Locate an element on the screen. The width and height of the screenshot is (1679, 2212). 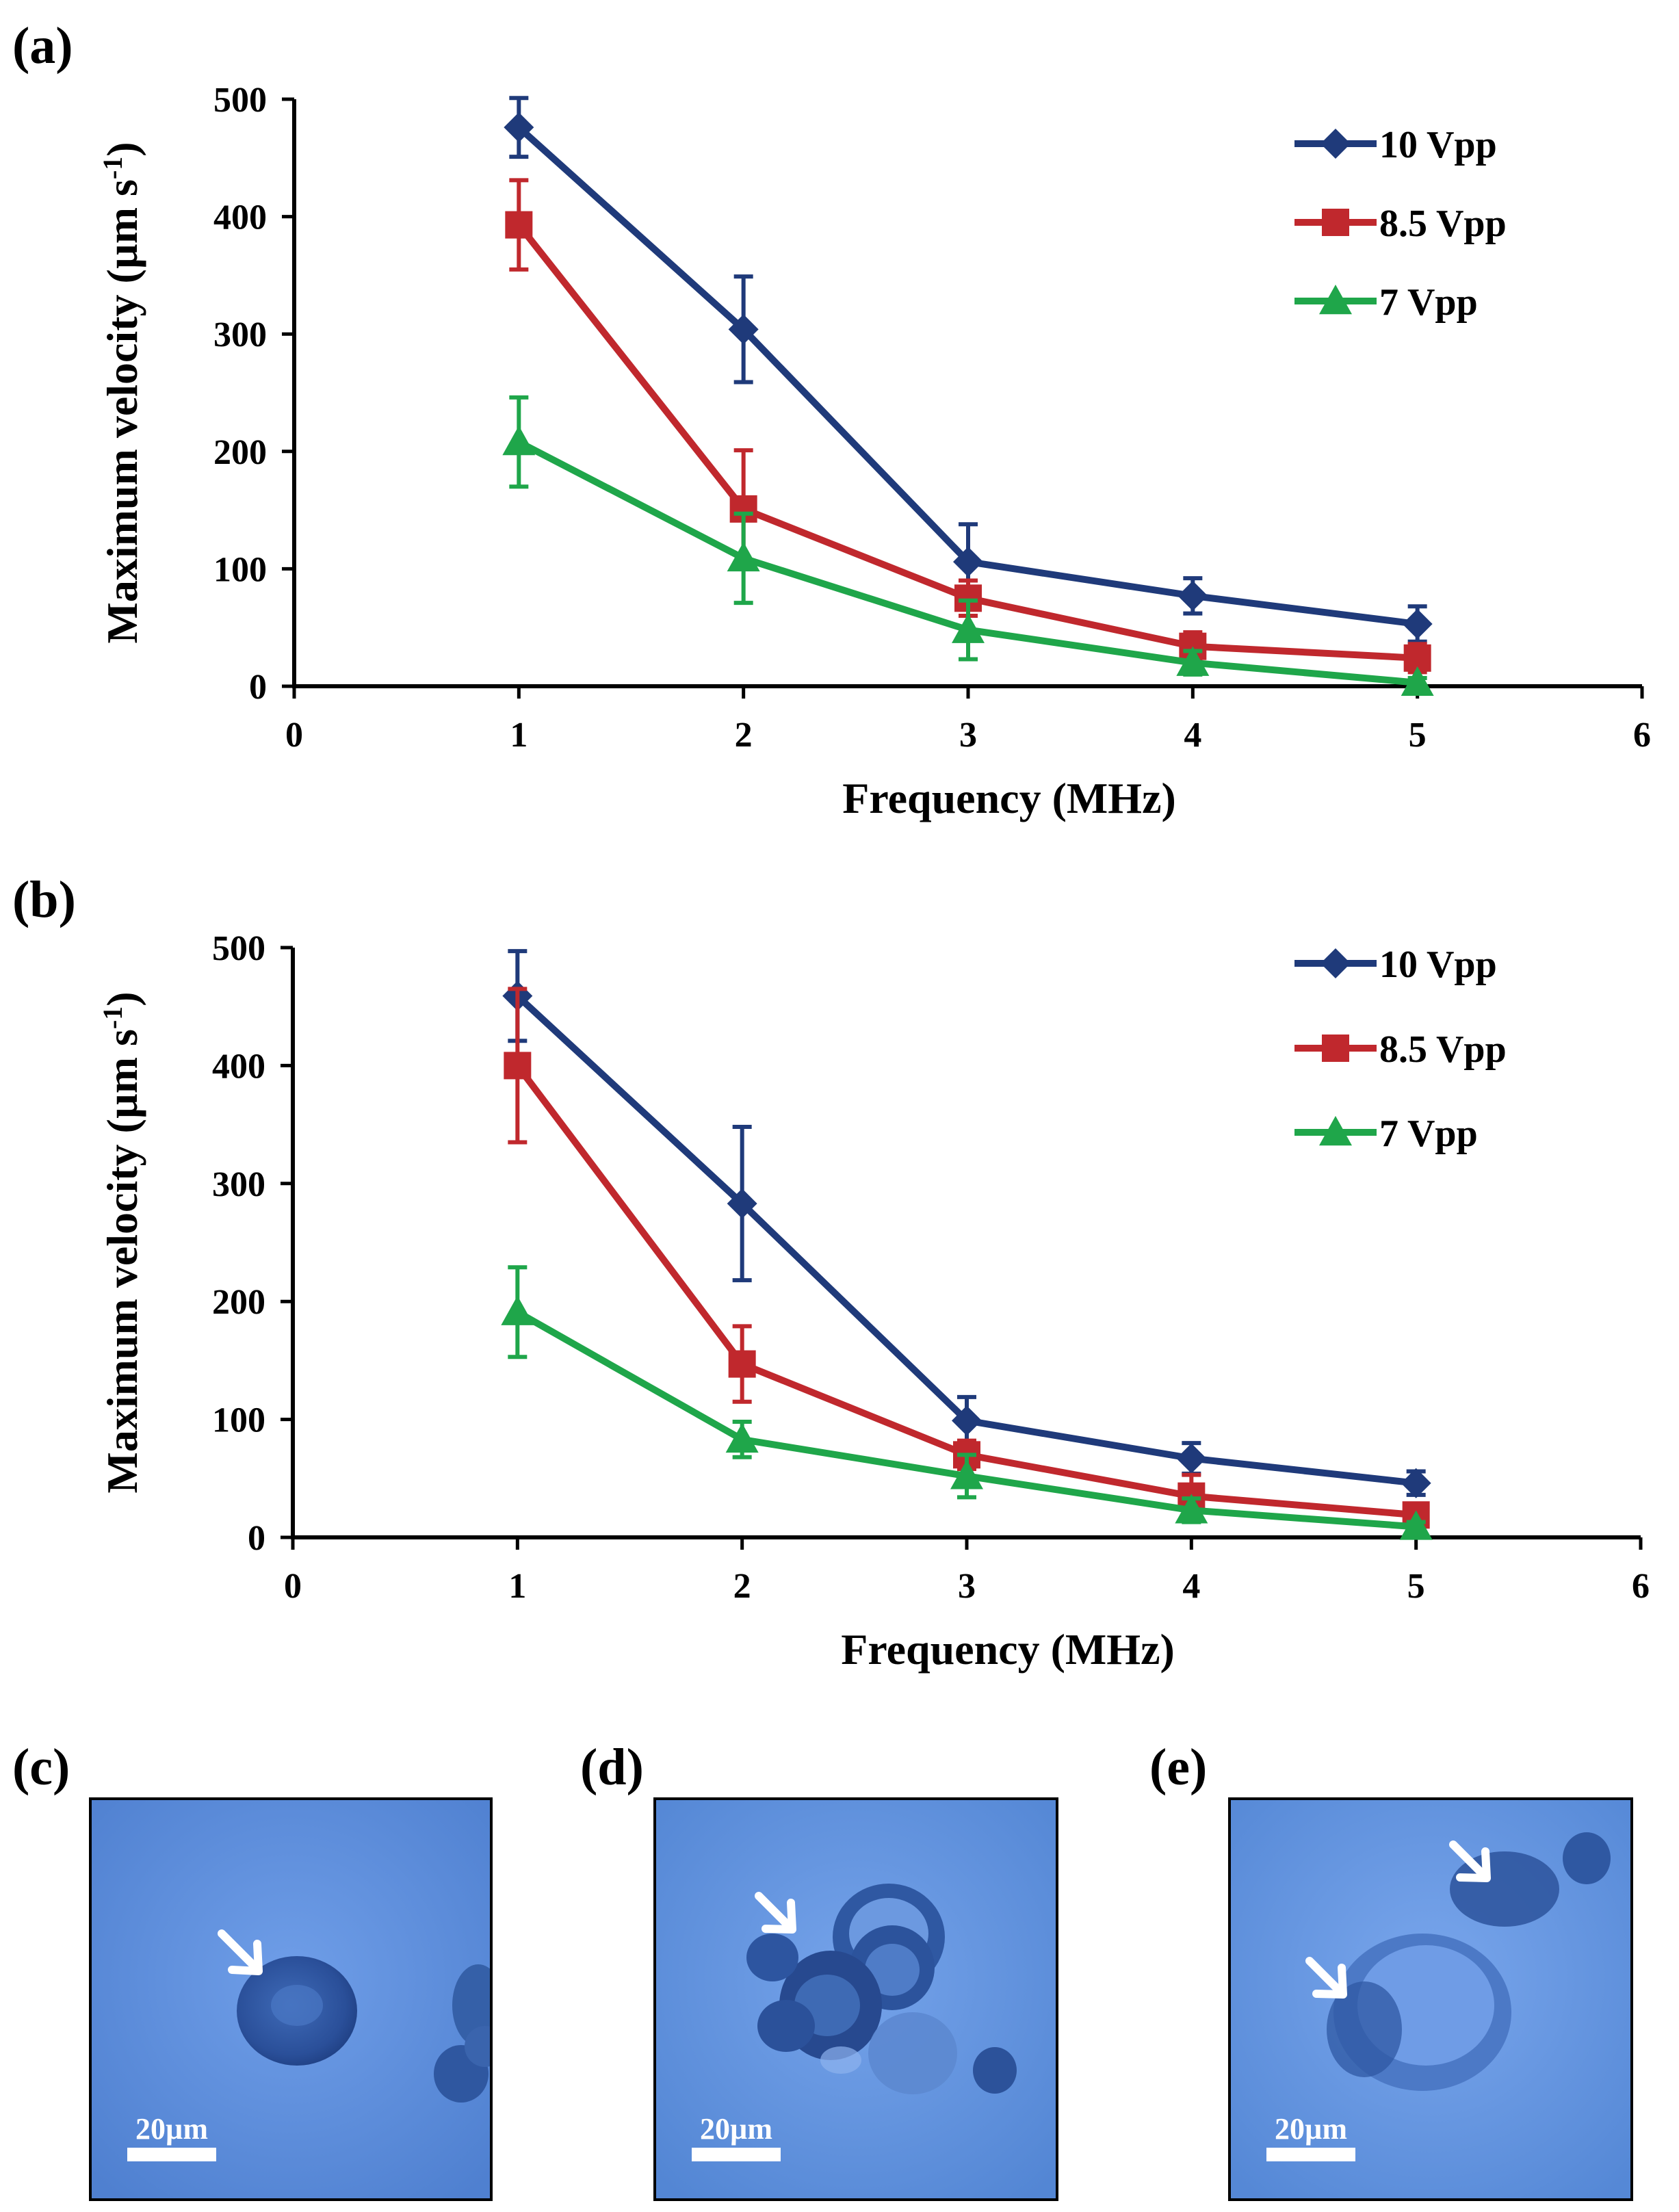
panel-label-e: (e) is located at coordinates (1178, 1768).